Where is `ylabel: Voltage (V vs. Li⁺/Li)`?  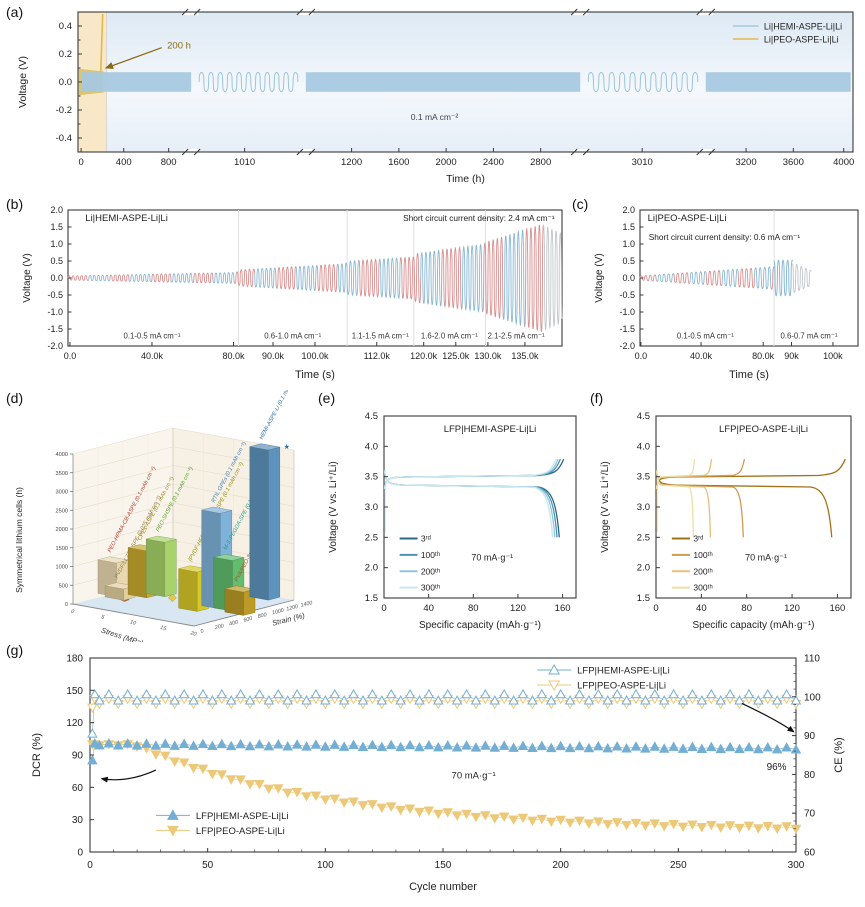 ylabel: Voltage (V vs. Li⁺/Li) is located at coordinates (333, 506).